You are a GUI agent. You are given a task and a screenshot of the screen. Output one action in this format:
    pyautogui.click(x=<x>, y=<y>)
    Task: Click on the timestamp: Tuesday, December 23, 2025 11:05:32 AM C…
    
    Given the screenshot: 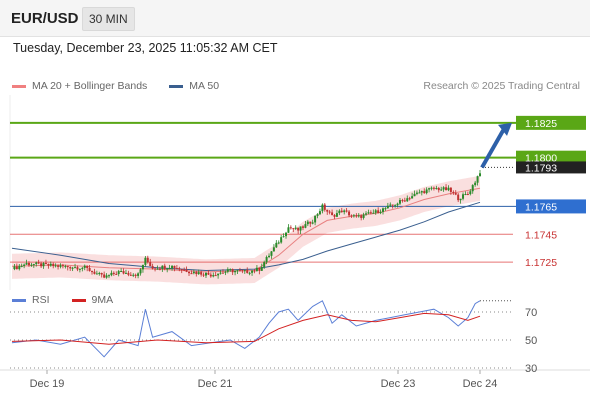 What is the action you would take?
    pyautogui.click(x=145, y=48)
    